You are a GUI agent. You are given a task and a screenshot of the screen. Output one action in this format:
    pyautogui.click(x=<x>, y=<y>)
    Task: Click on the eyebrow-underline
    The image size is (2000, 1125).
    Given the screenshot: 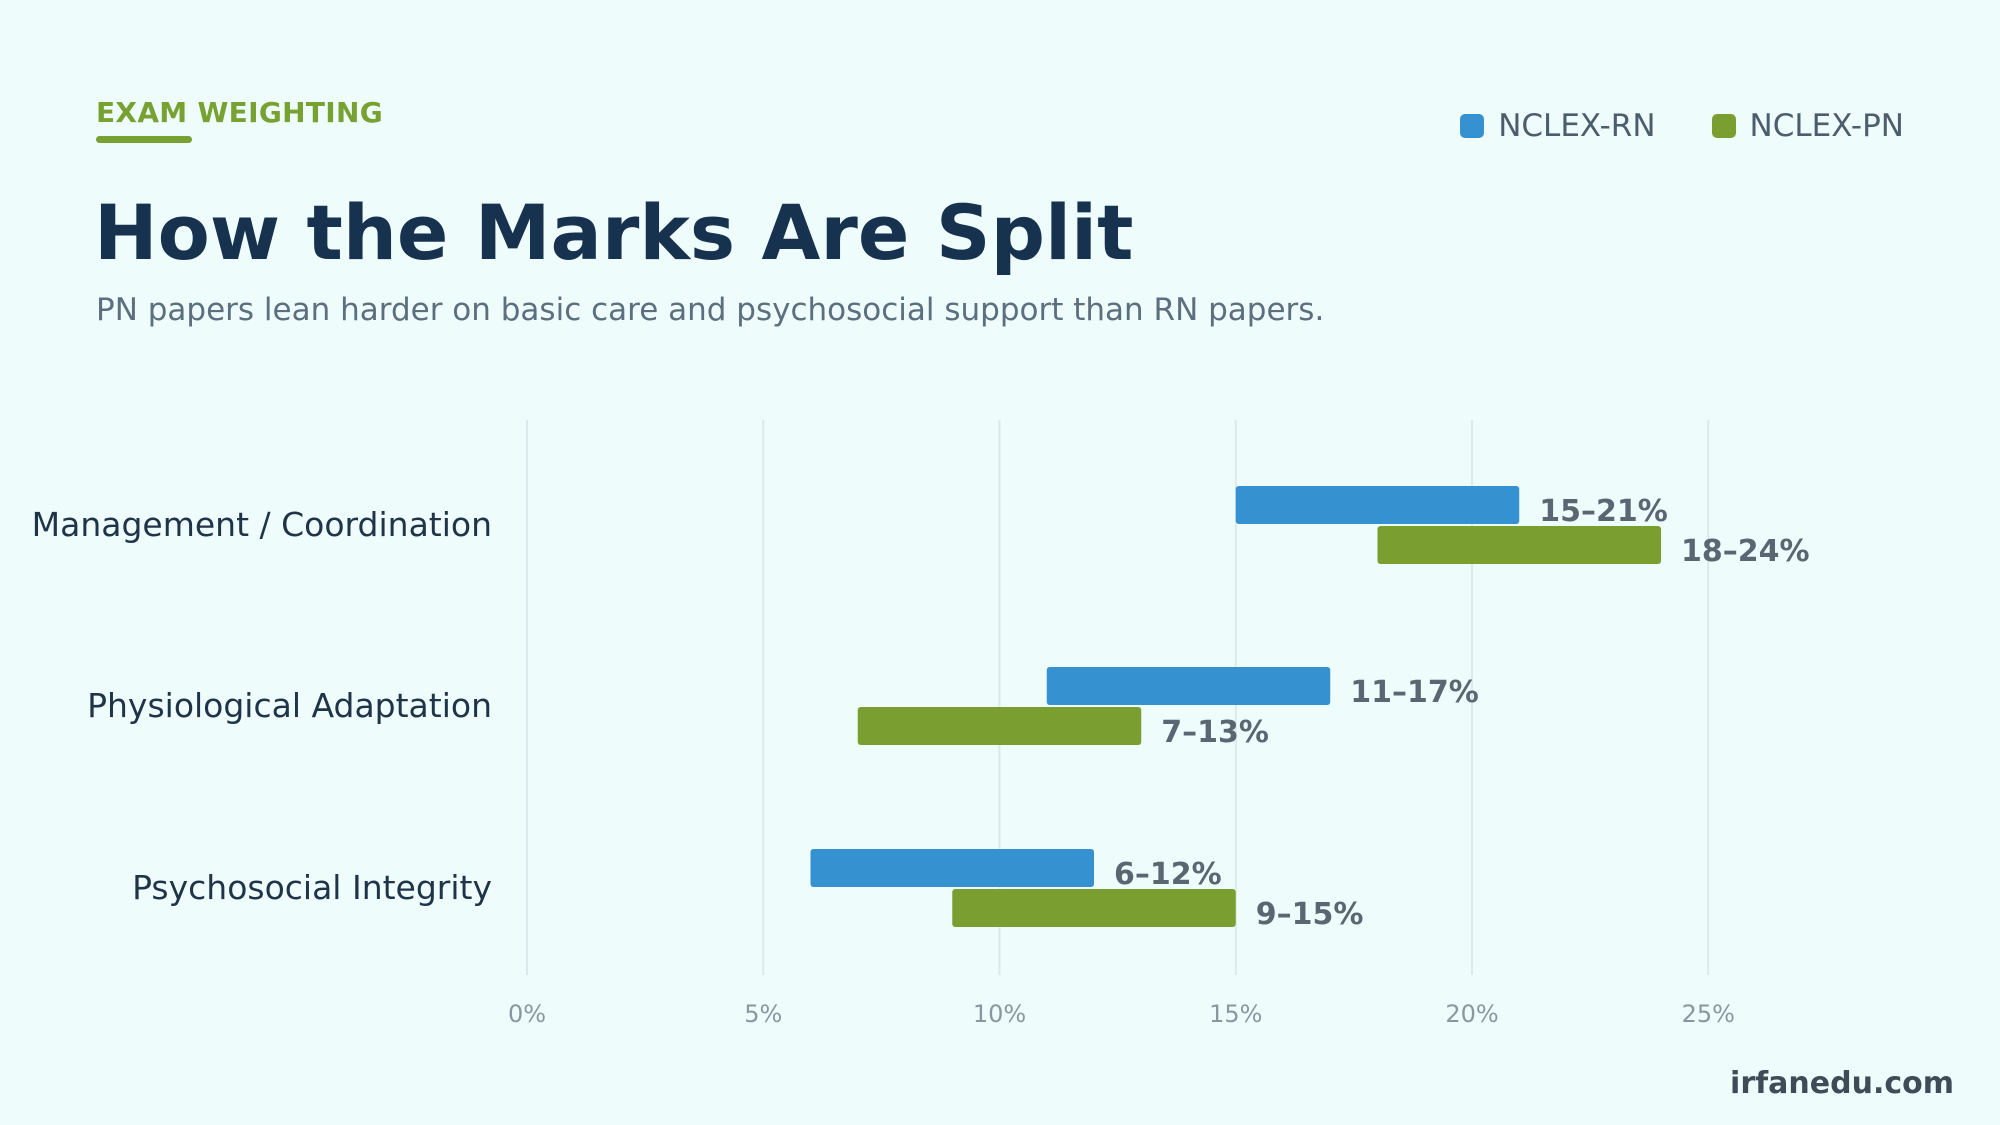 What is the action you would take?
    pyautogui.click(x=144, y=139)
    